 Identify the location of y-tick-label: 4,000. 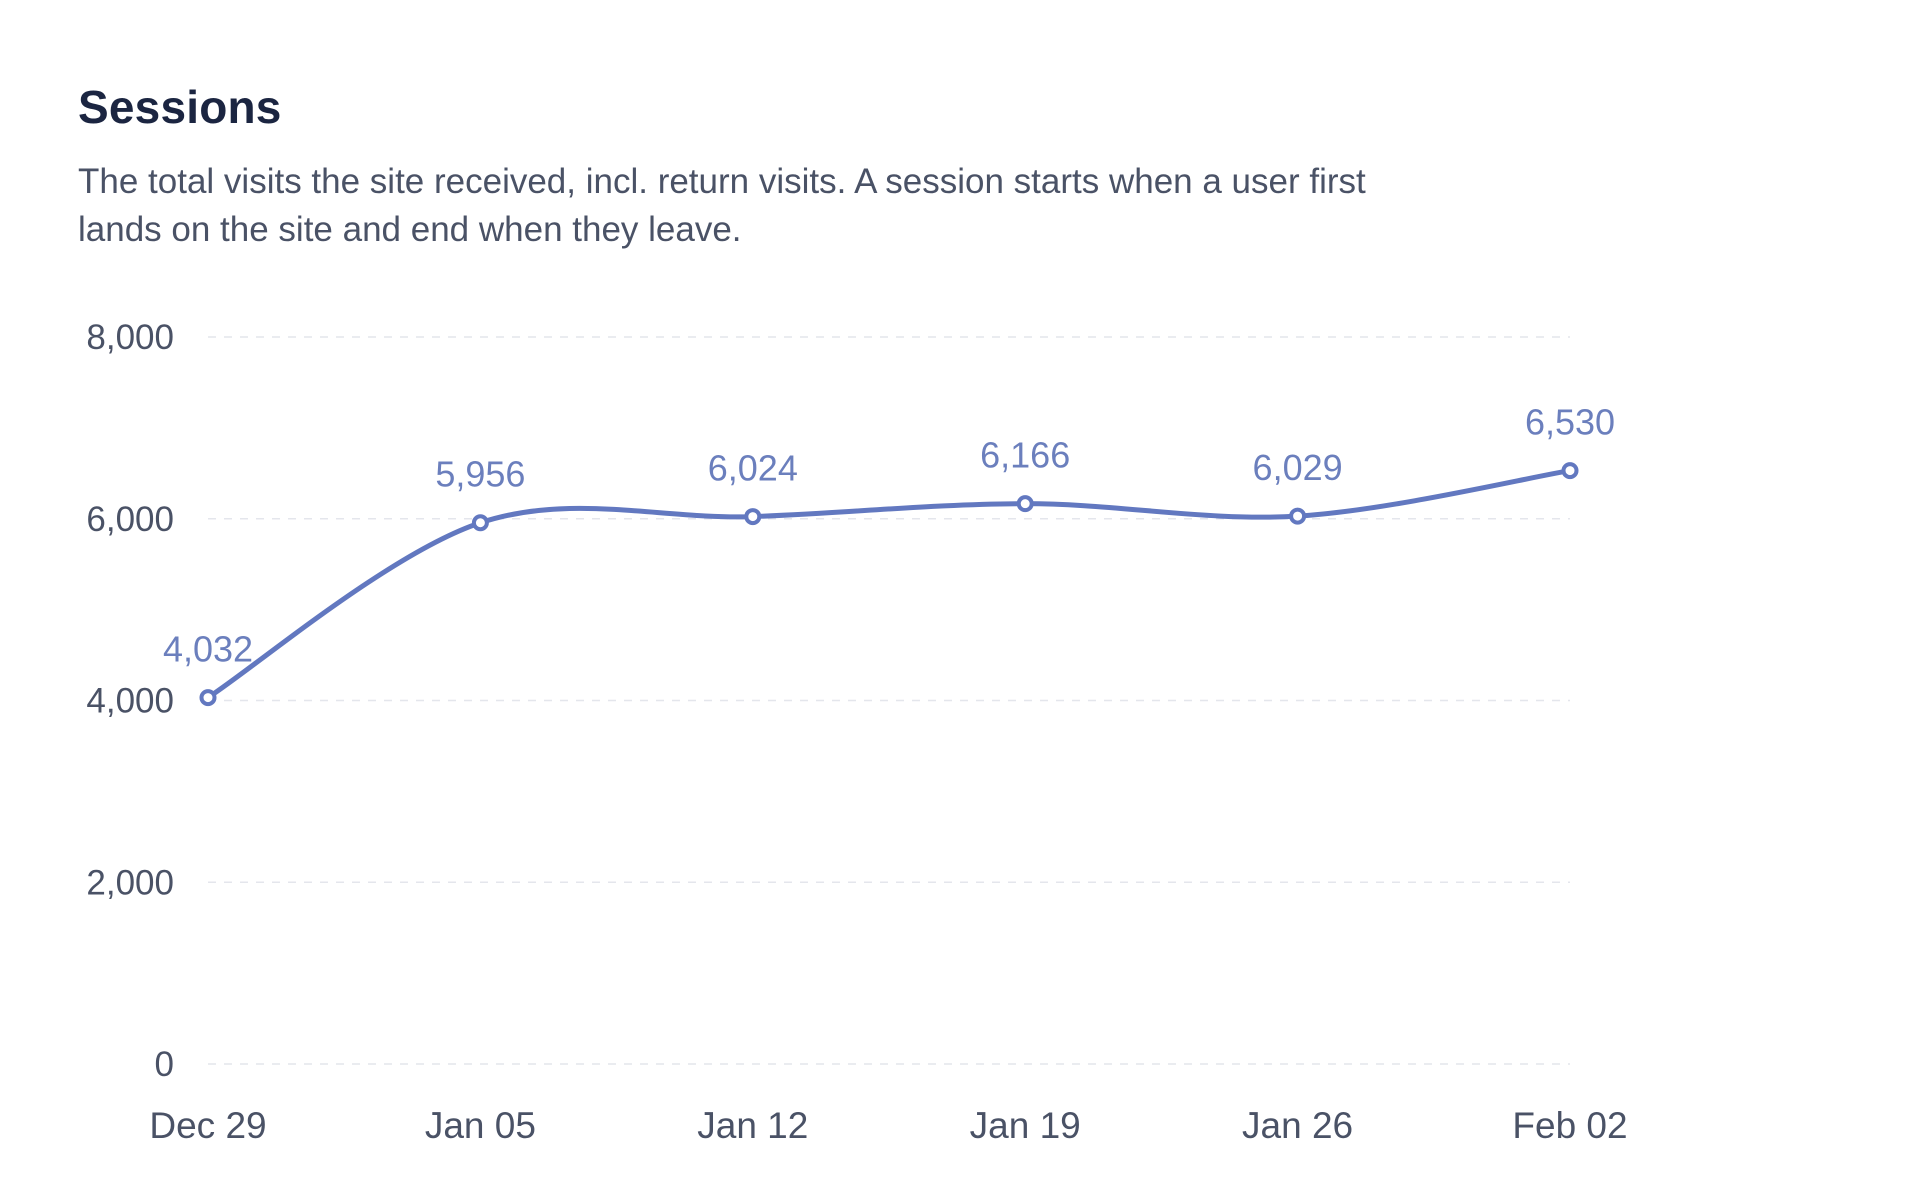
(130, 701).